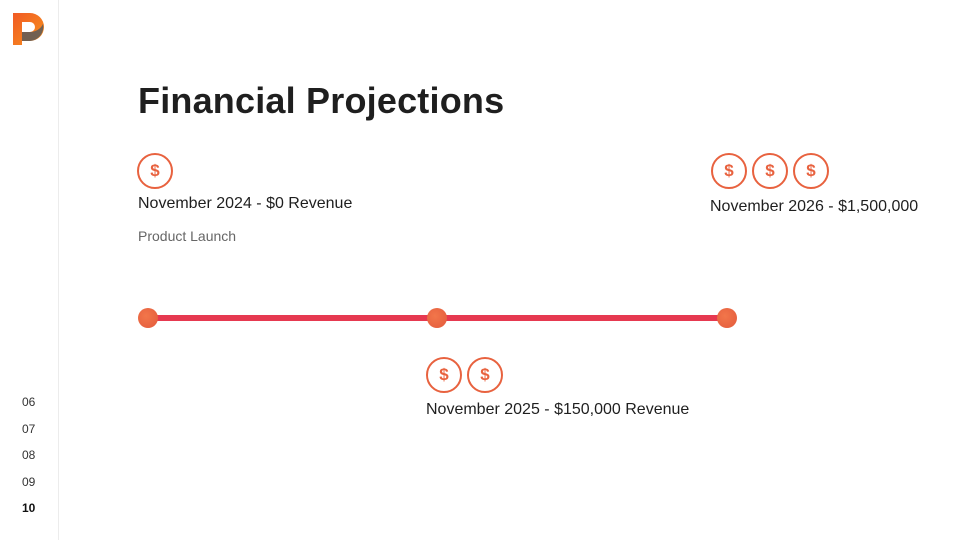 This screenshot has width=960, height=540. What do you see at coordinates (29, 481) in the screenshot?
I see `page-item-09: 09` at bounding box center [29, 481].